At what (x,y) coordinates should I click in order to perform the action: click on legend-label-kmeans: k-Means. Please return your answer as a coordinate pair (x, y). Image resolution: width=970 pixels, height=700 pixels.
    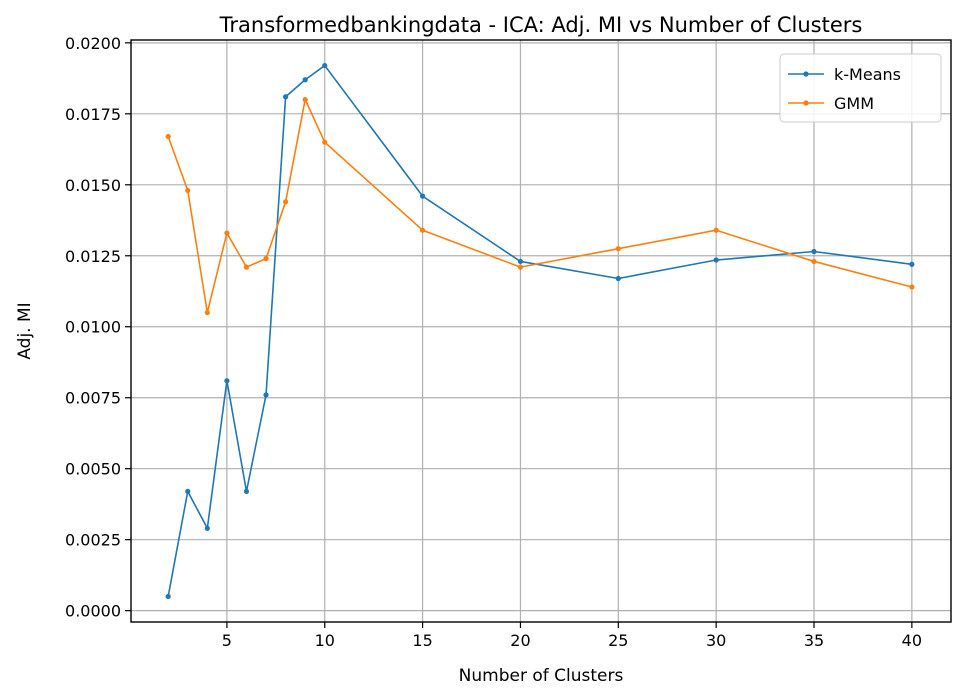
    Looking at the image, I should click on (867, 74).